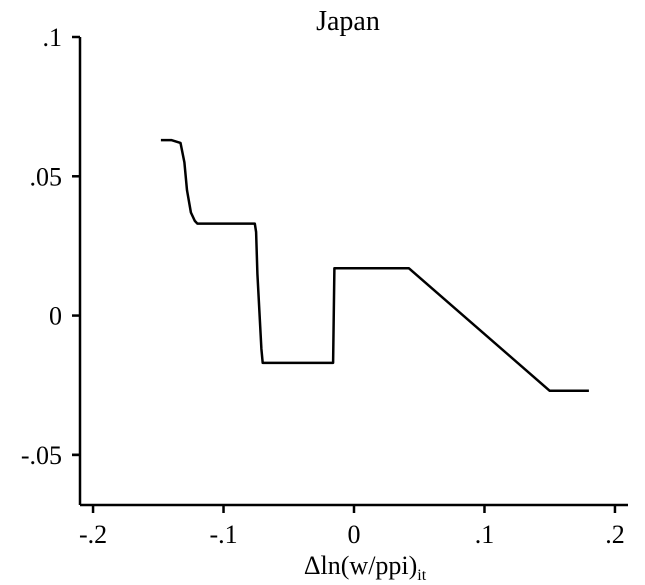 The width and height of the screenshot is (645, 585). Describe the element at coordinates (354, 534) in the screenshot. I see `x-tick-label: 0` at that location.